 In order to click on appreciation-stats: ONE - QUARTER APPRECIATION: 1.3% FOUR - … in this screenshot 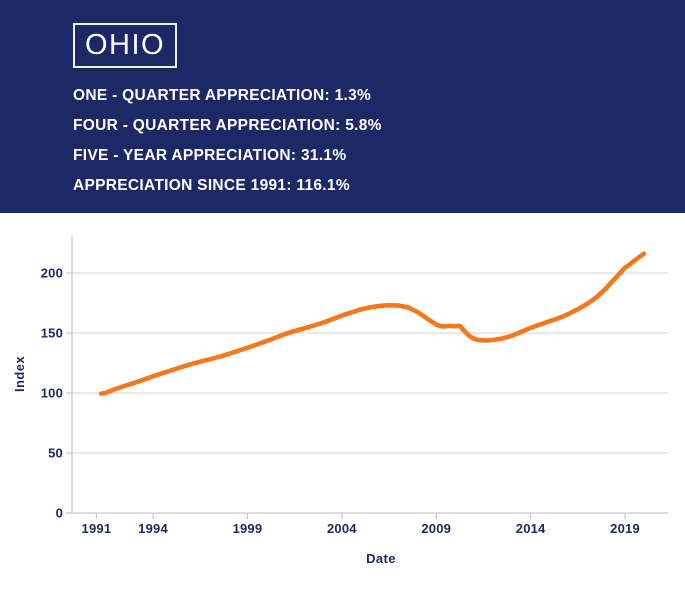, I will do `click(227, 141)`.